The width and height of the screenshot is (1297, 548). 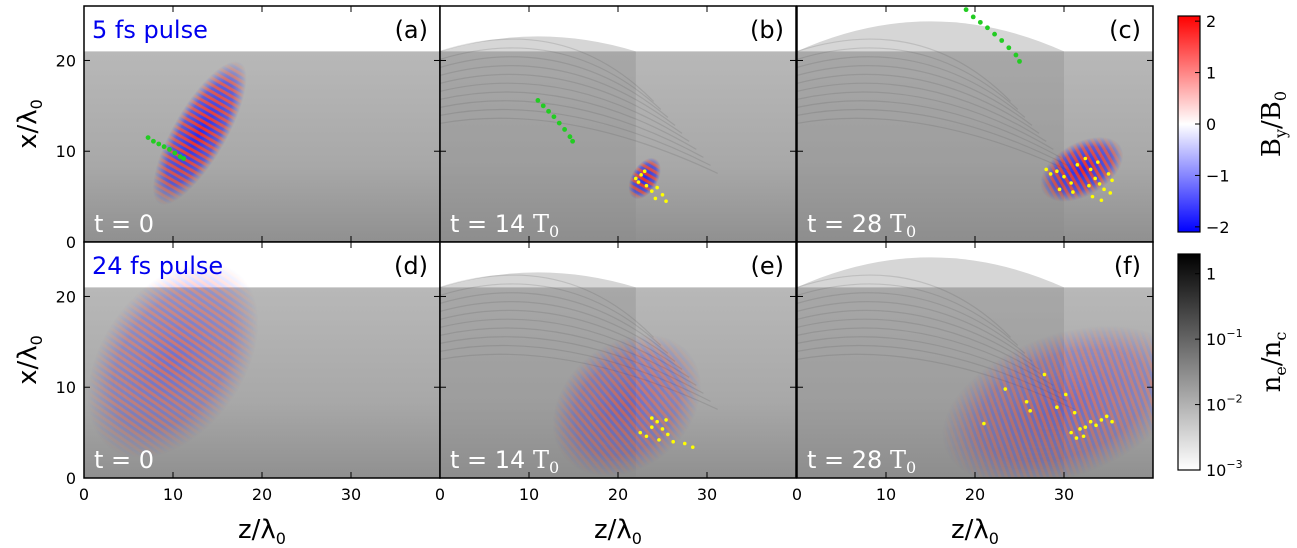 I want to click on panel-f: (f) t = 28 T0, so click(x=975, y=360).